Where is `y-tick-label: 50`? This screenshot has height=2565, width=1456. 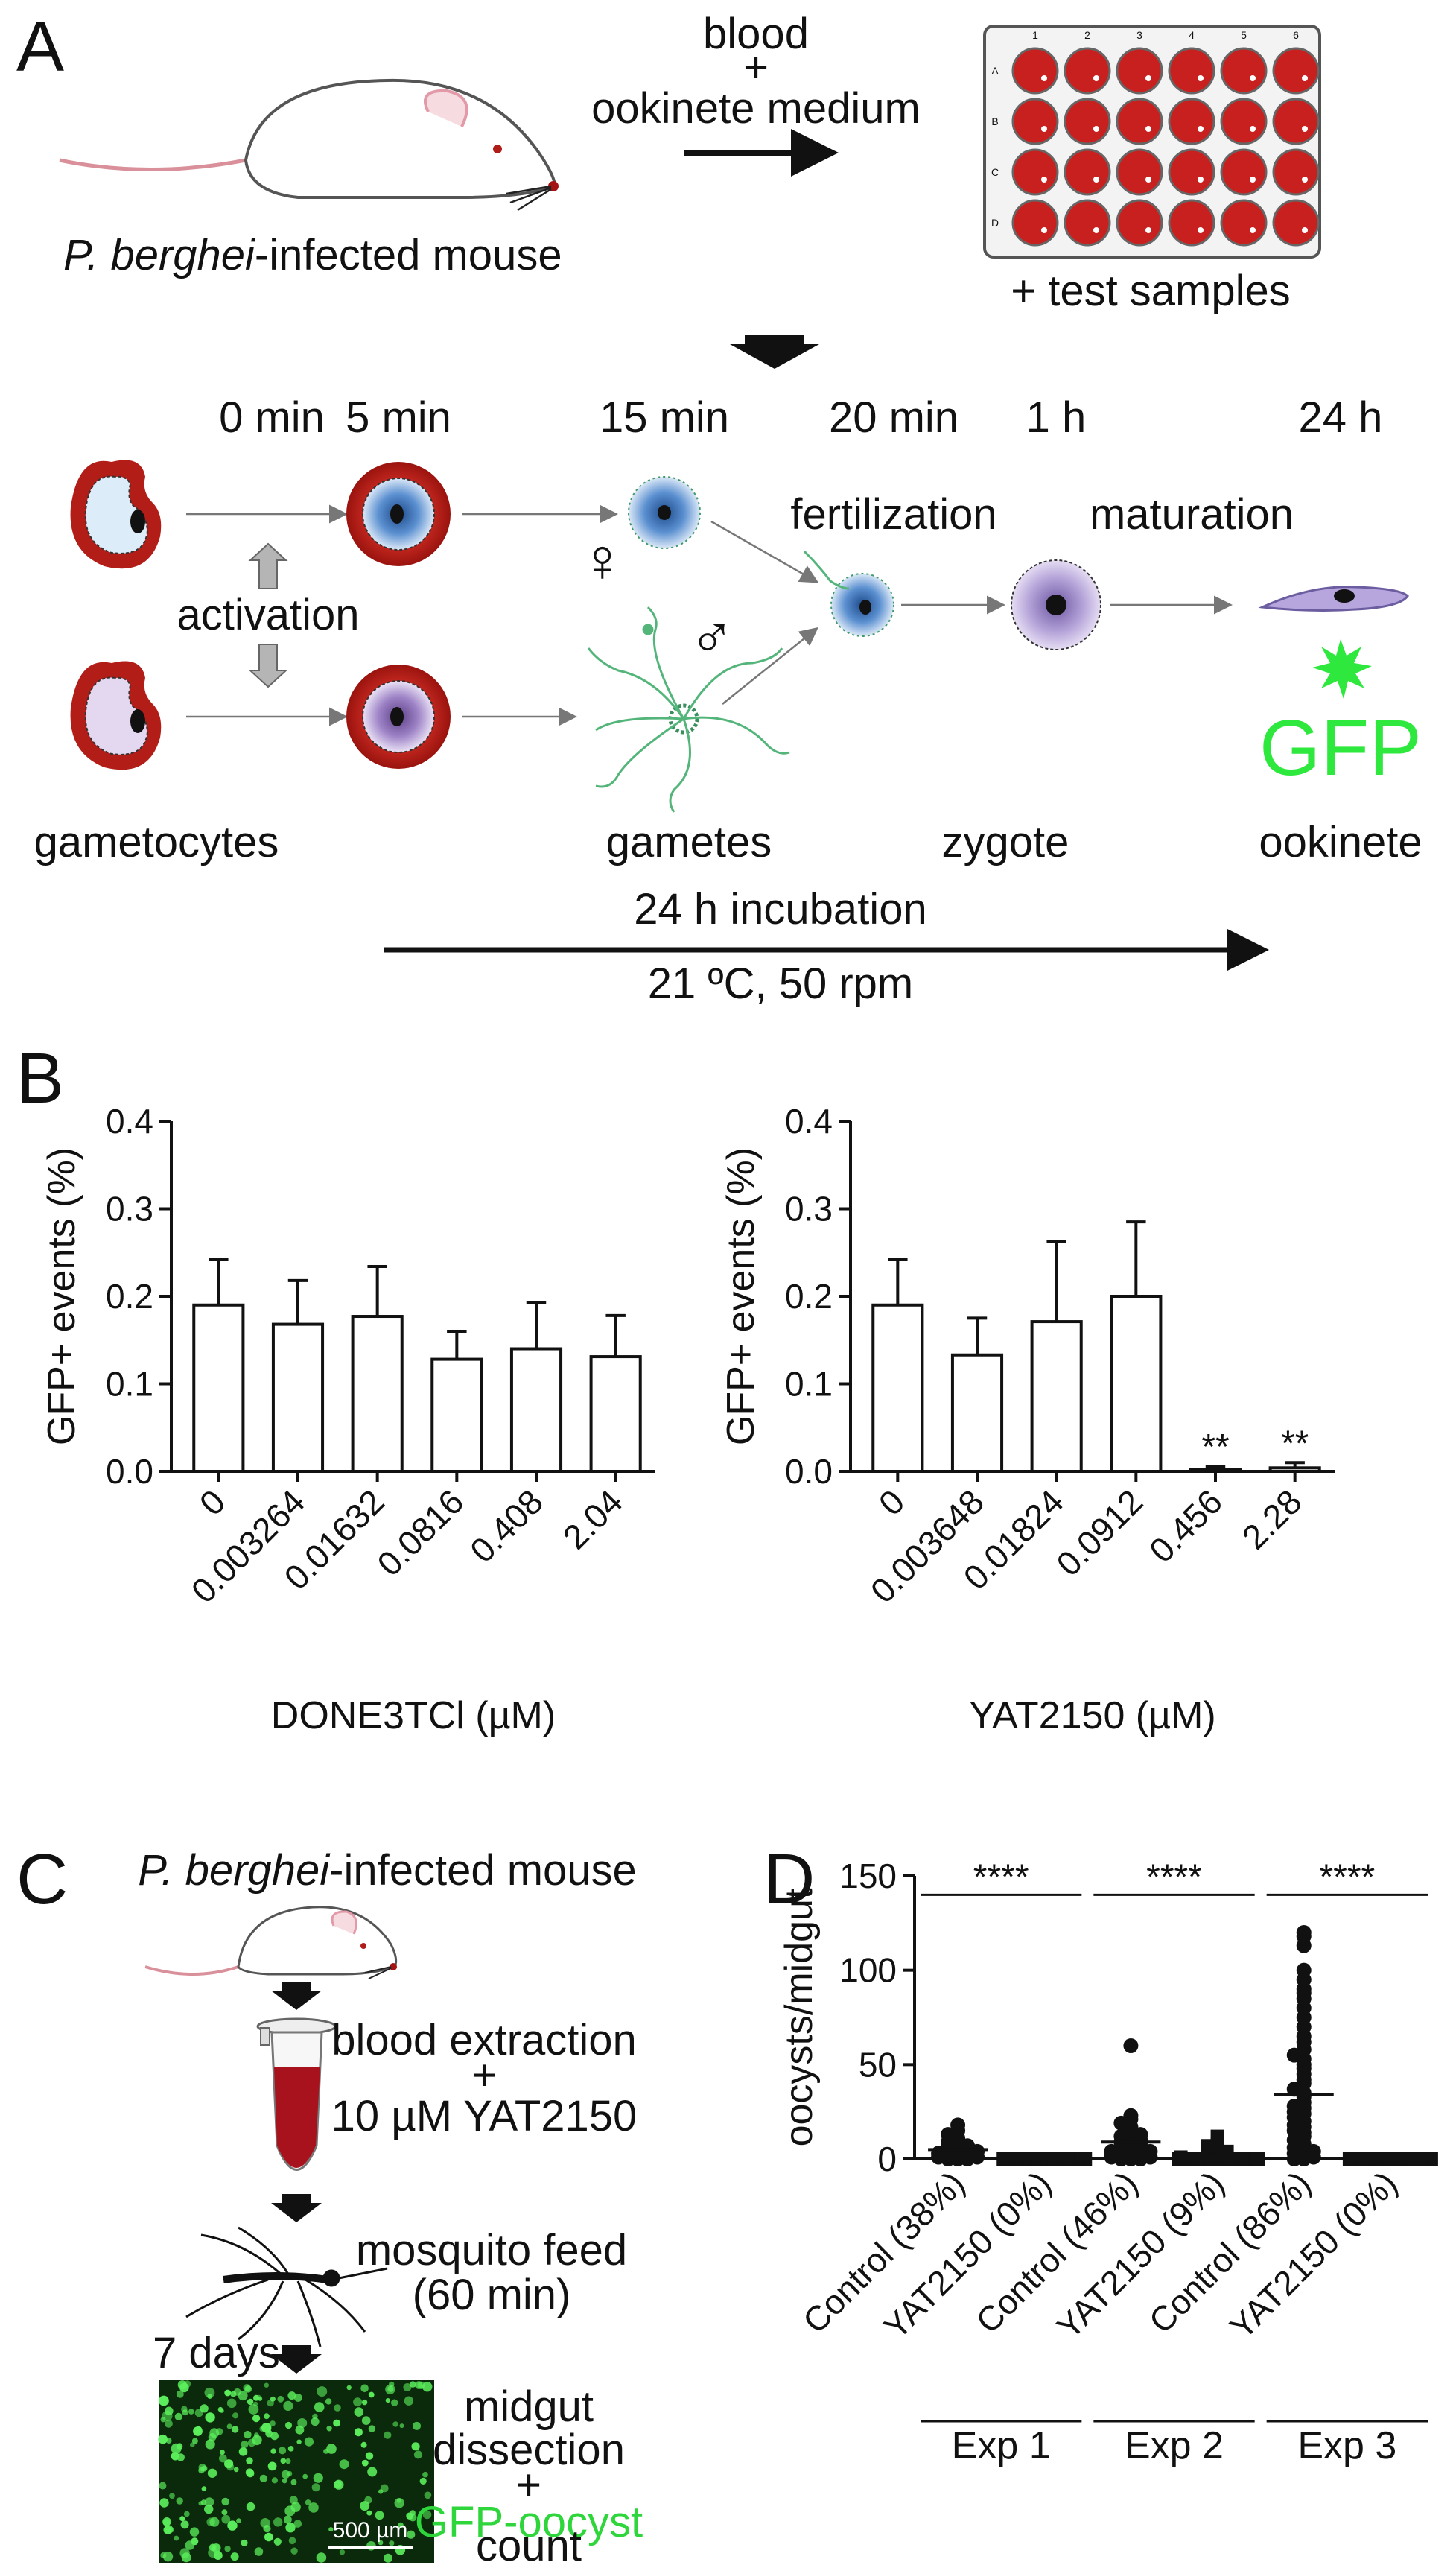
y-tick-label: 50 is located at coordinates (878, 2064).